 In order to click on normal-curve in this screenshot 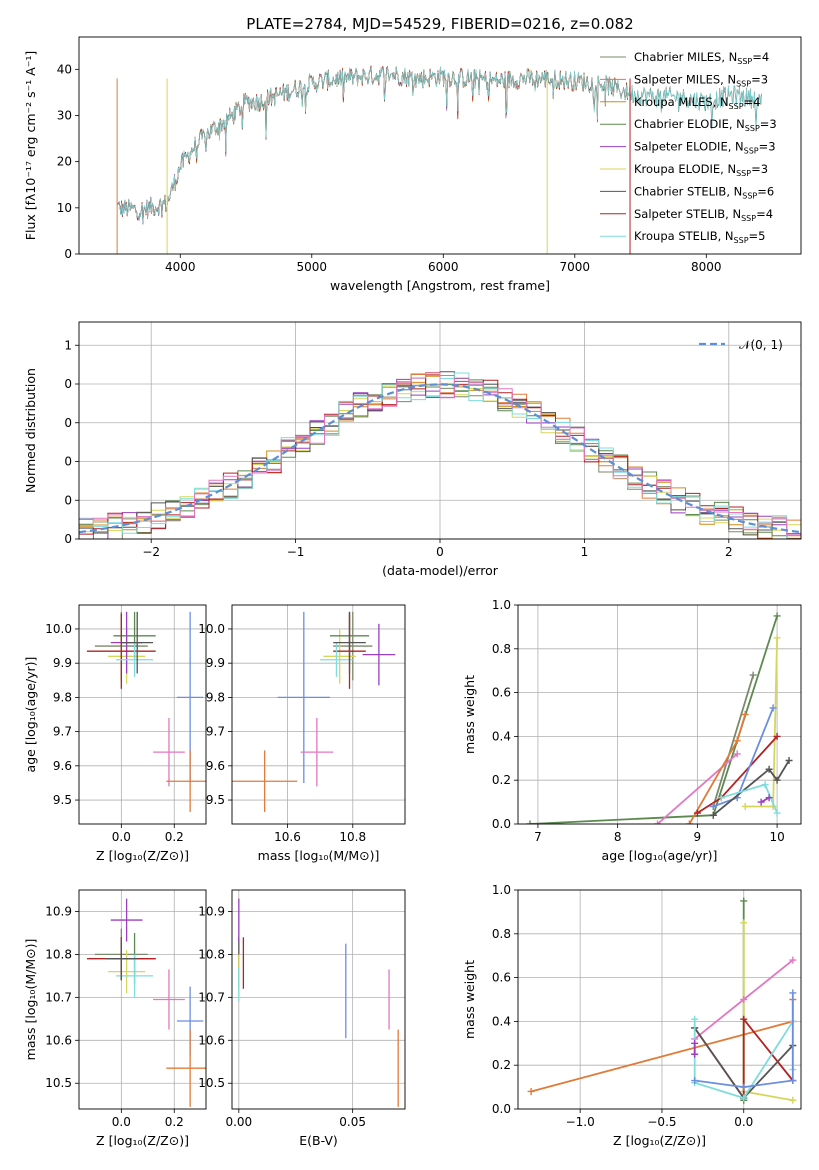, I will do `click(440, 458)`.